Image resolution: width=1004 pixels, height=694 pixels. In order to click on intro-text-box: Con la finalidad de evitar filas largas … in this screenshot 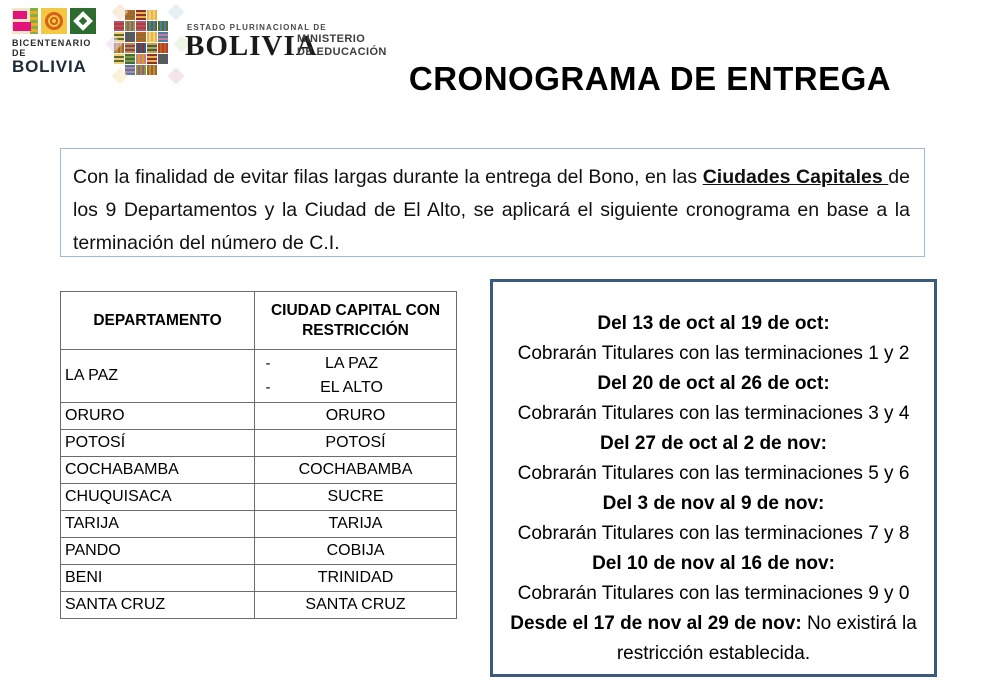, I will do `click(492, 202)`.